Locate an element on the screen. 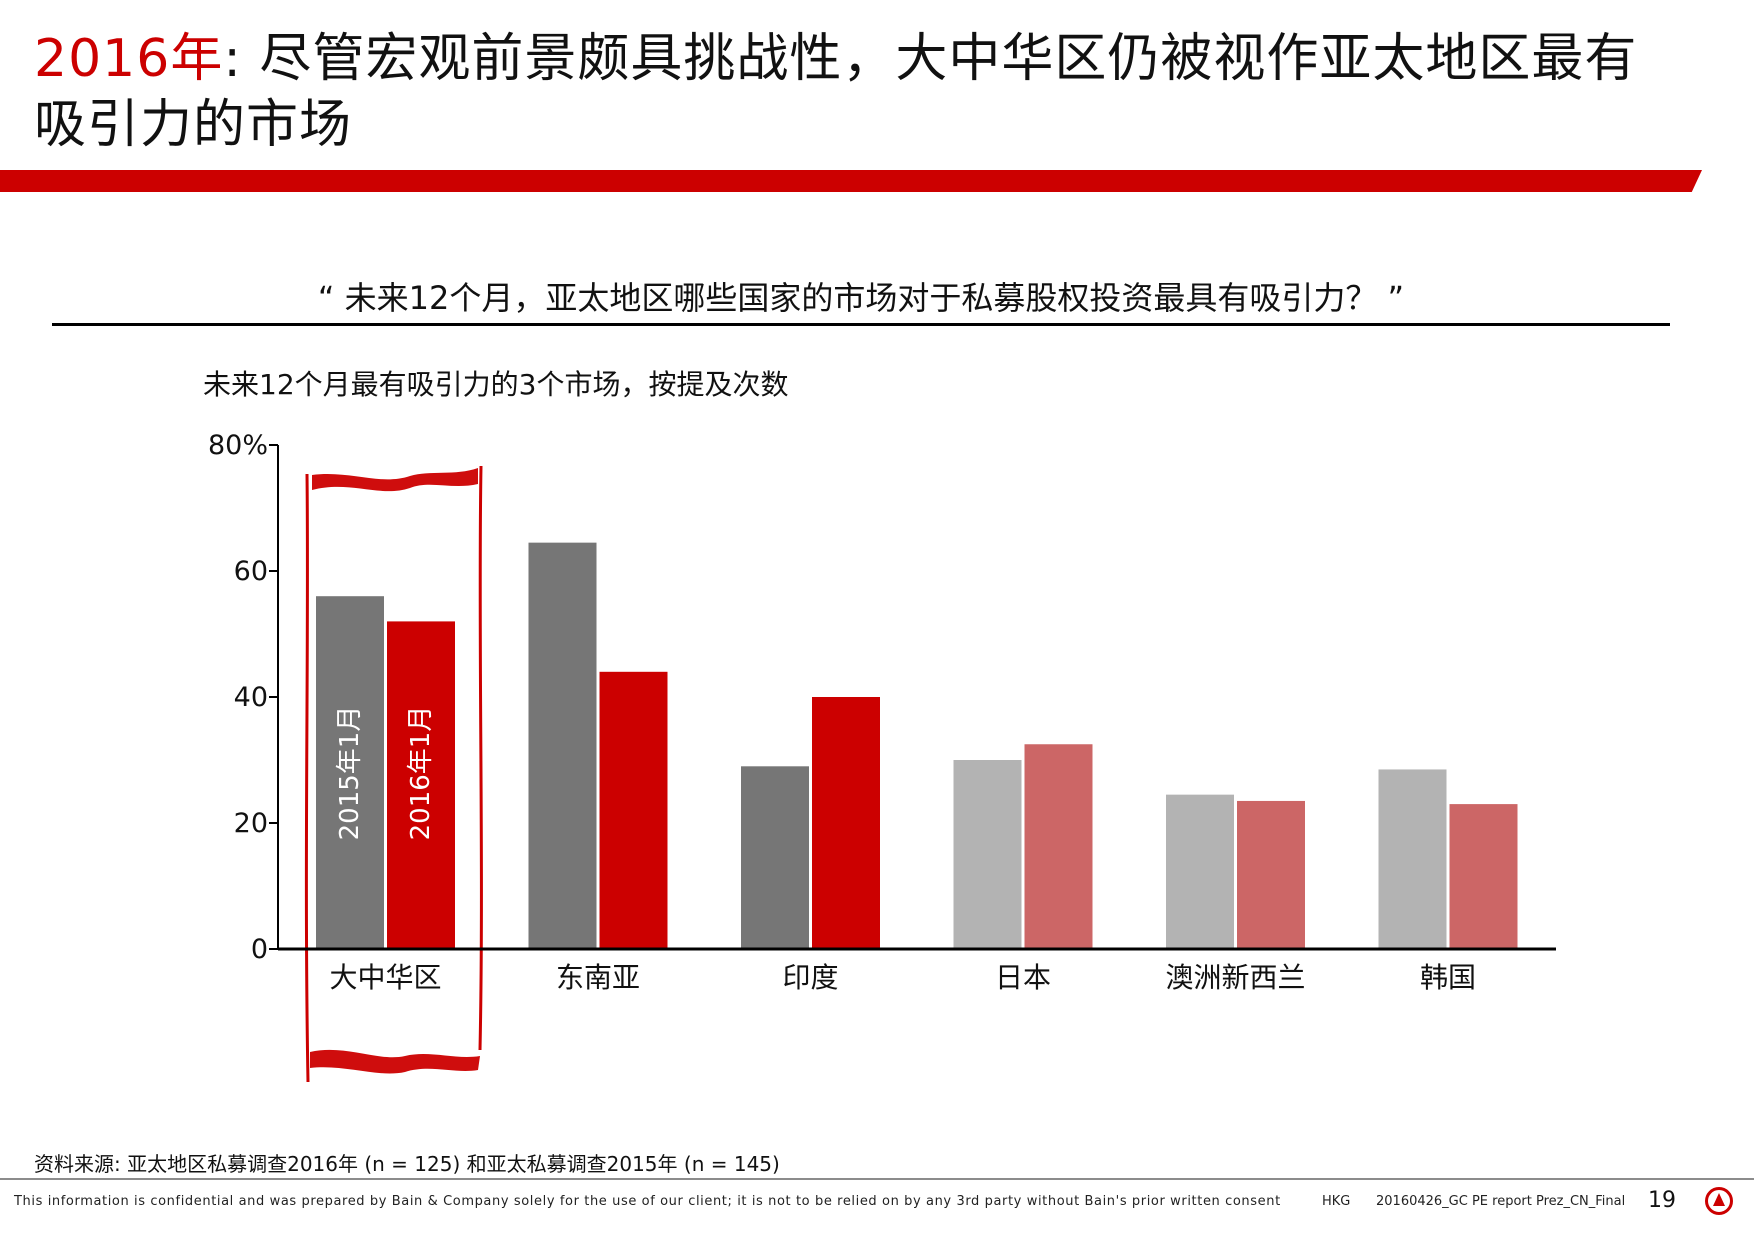 The height and width of the screenshot is (1240, 1754). chart-subtitle: 未来12个月最有吸引力的3个市场，按提及次数 is located at coordinates (496, 384).